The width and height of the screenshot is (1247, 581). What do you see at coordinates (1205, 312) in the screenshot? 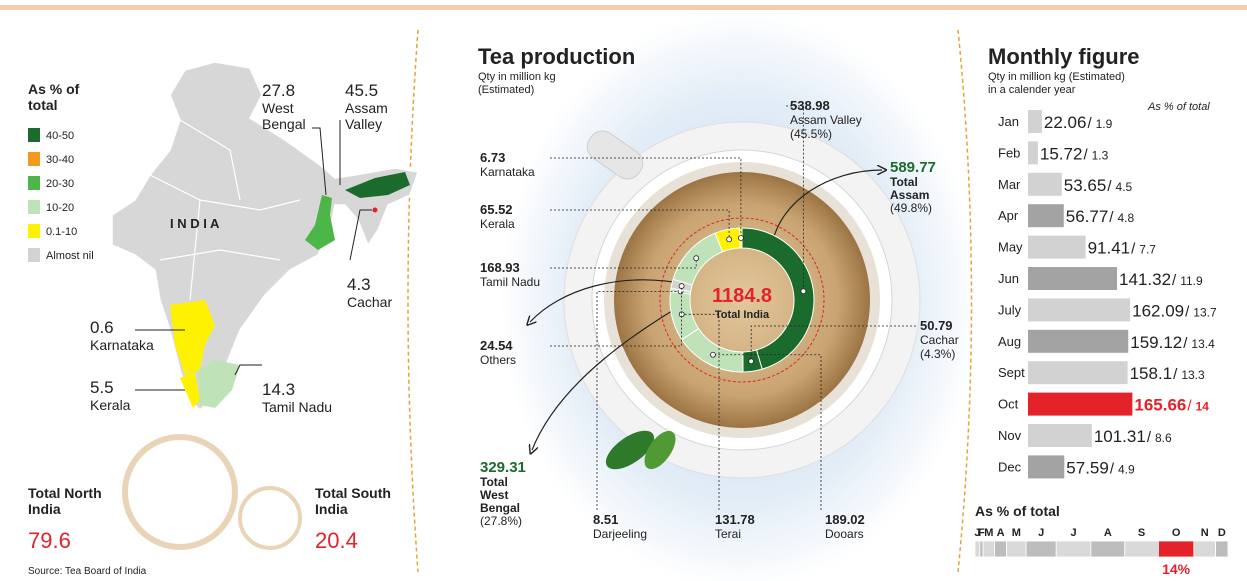
I see `share-value: 13.7` at bounding box center [1205, 312].